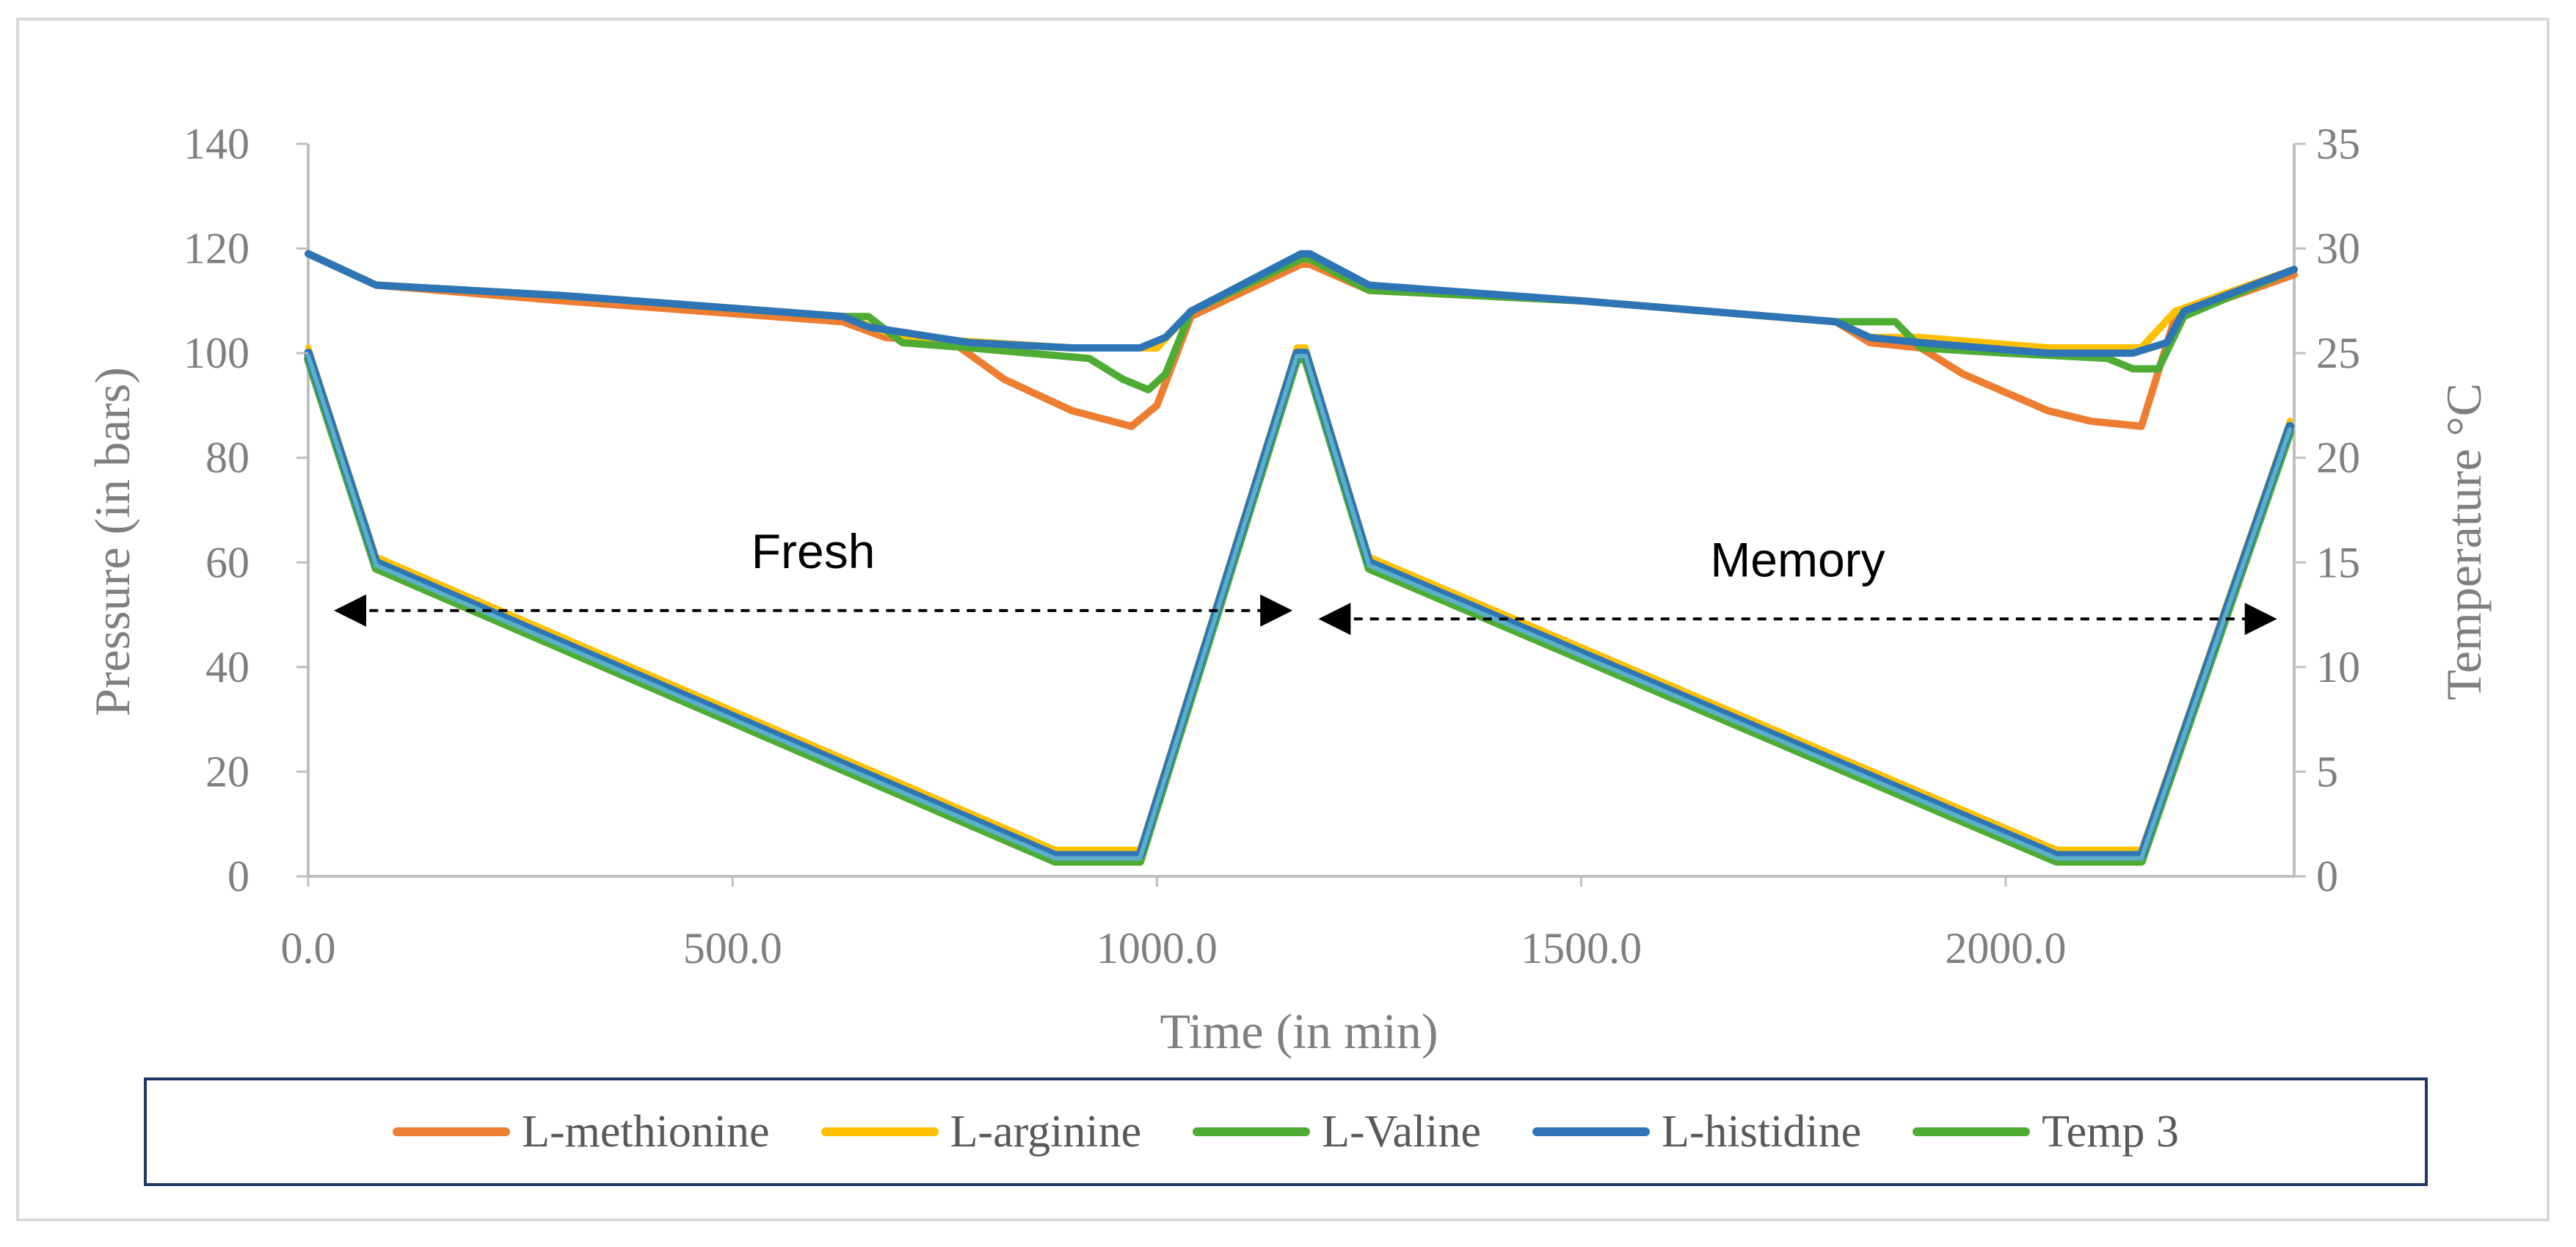 The width and height of the screenshot is (2576, 1247). I want to click on y-tick-label: 40, so click(227, 667).